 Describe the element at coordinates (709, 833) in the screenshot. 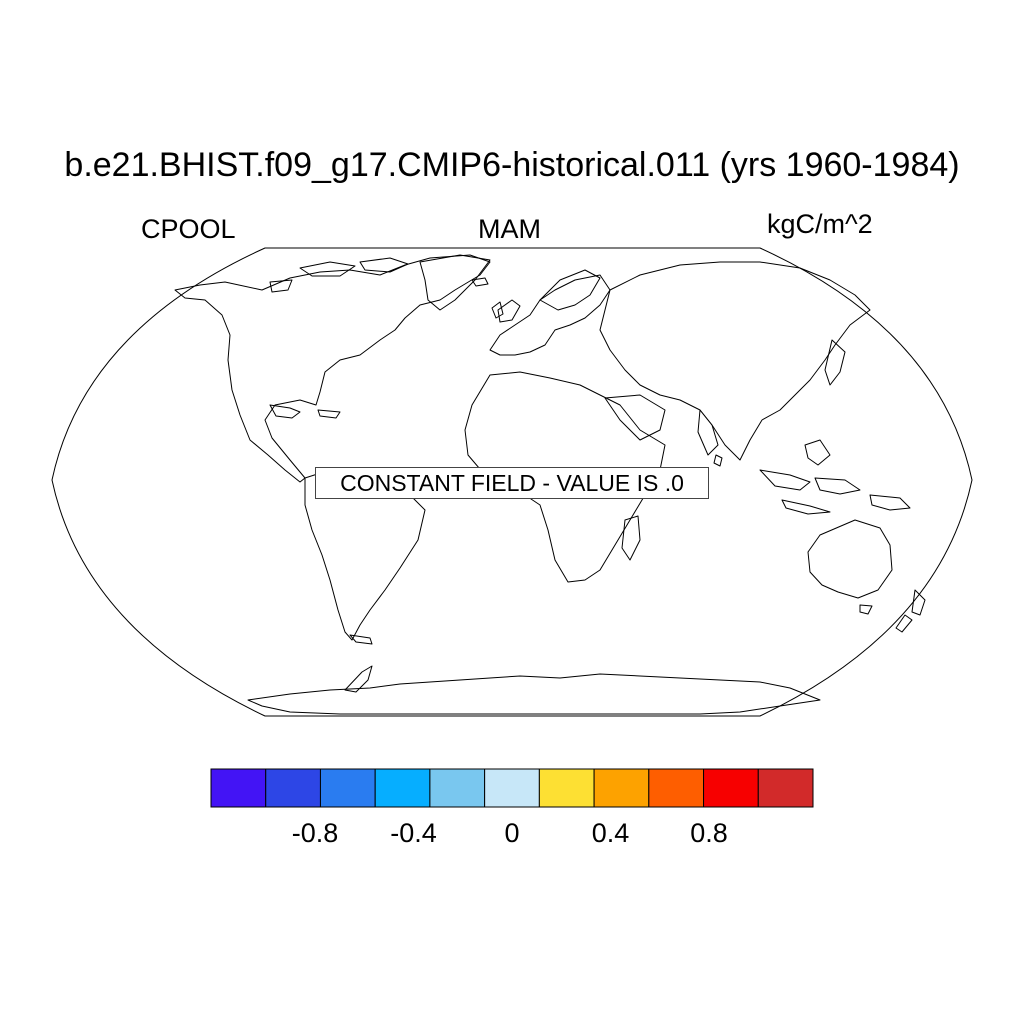

I see `colorbar-tick-label: 0.8` at that location.